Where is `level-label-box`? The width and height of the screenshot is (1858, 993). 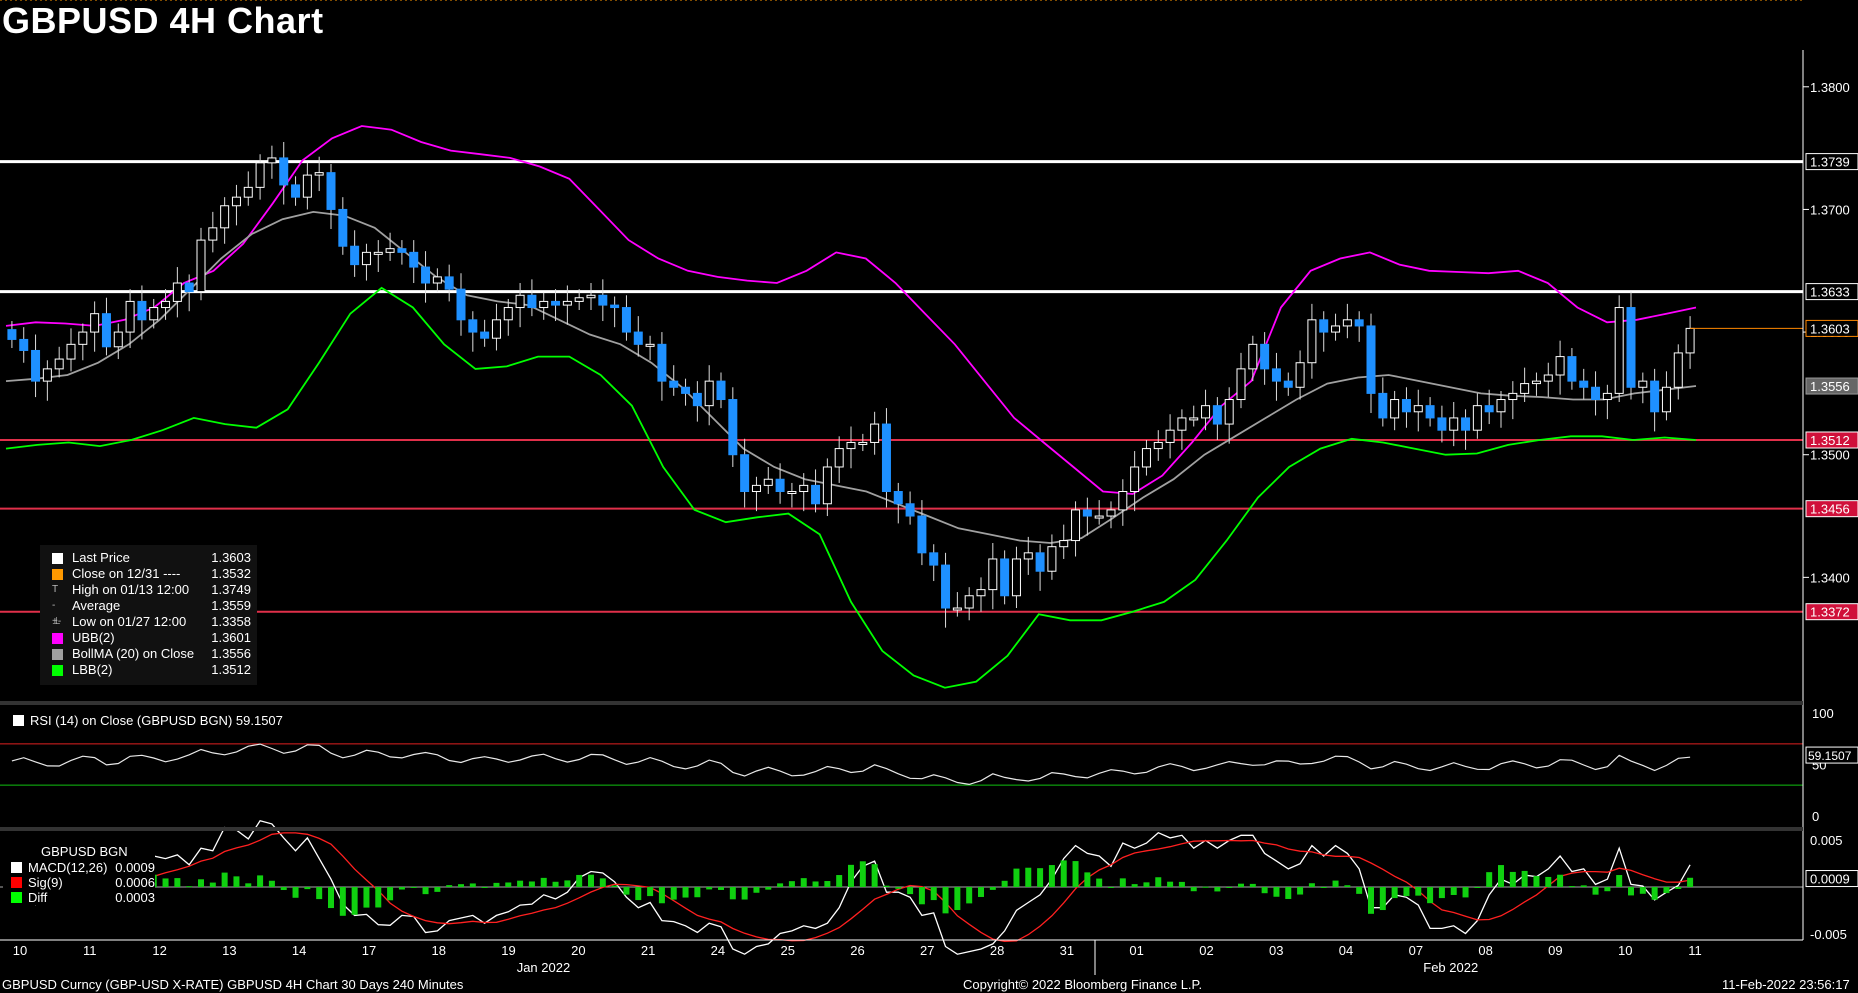 level-label-box is located at coordinates (1831, 162).